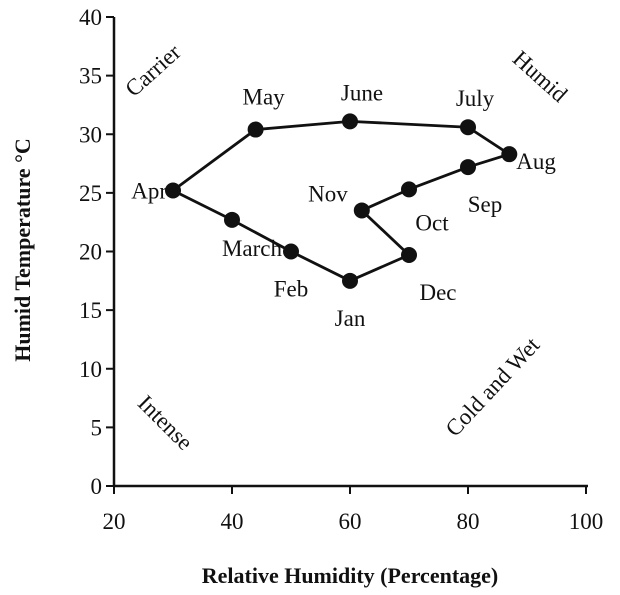 This screenshot has width=620, height=595. Describe the element at coordinates (255, 129) in the screenshot. I see `point-may` at that location.